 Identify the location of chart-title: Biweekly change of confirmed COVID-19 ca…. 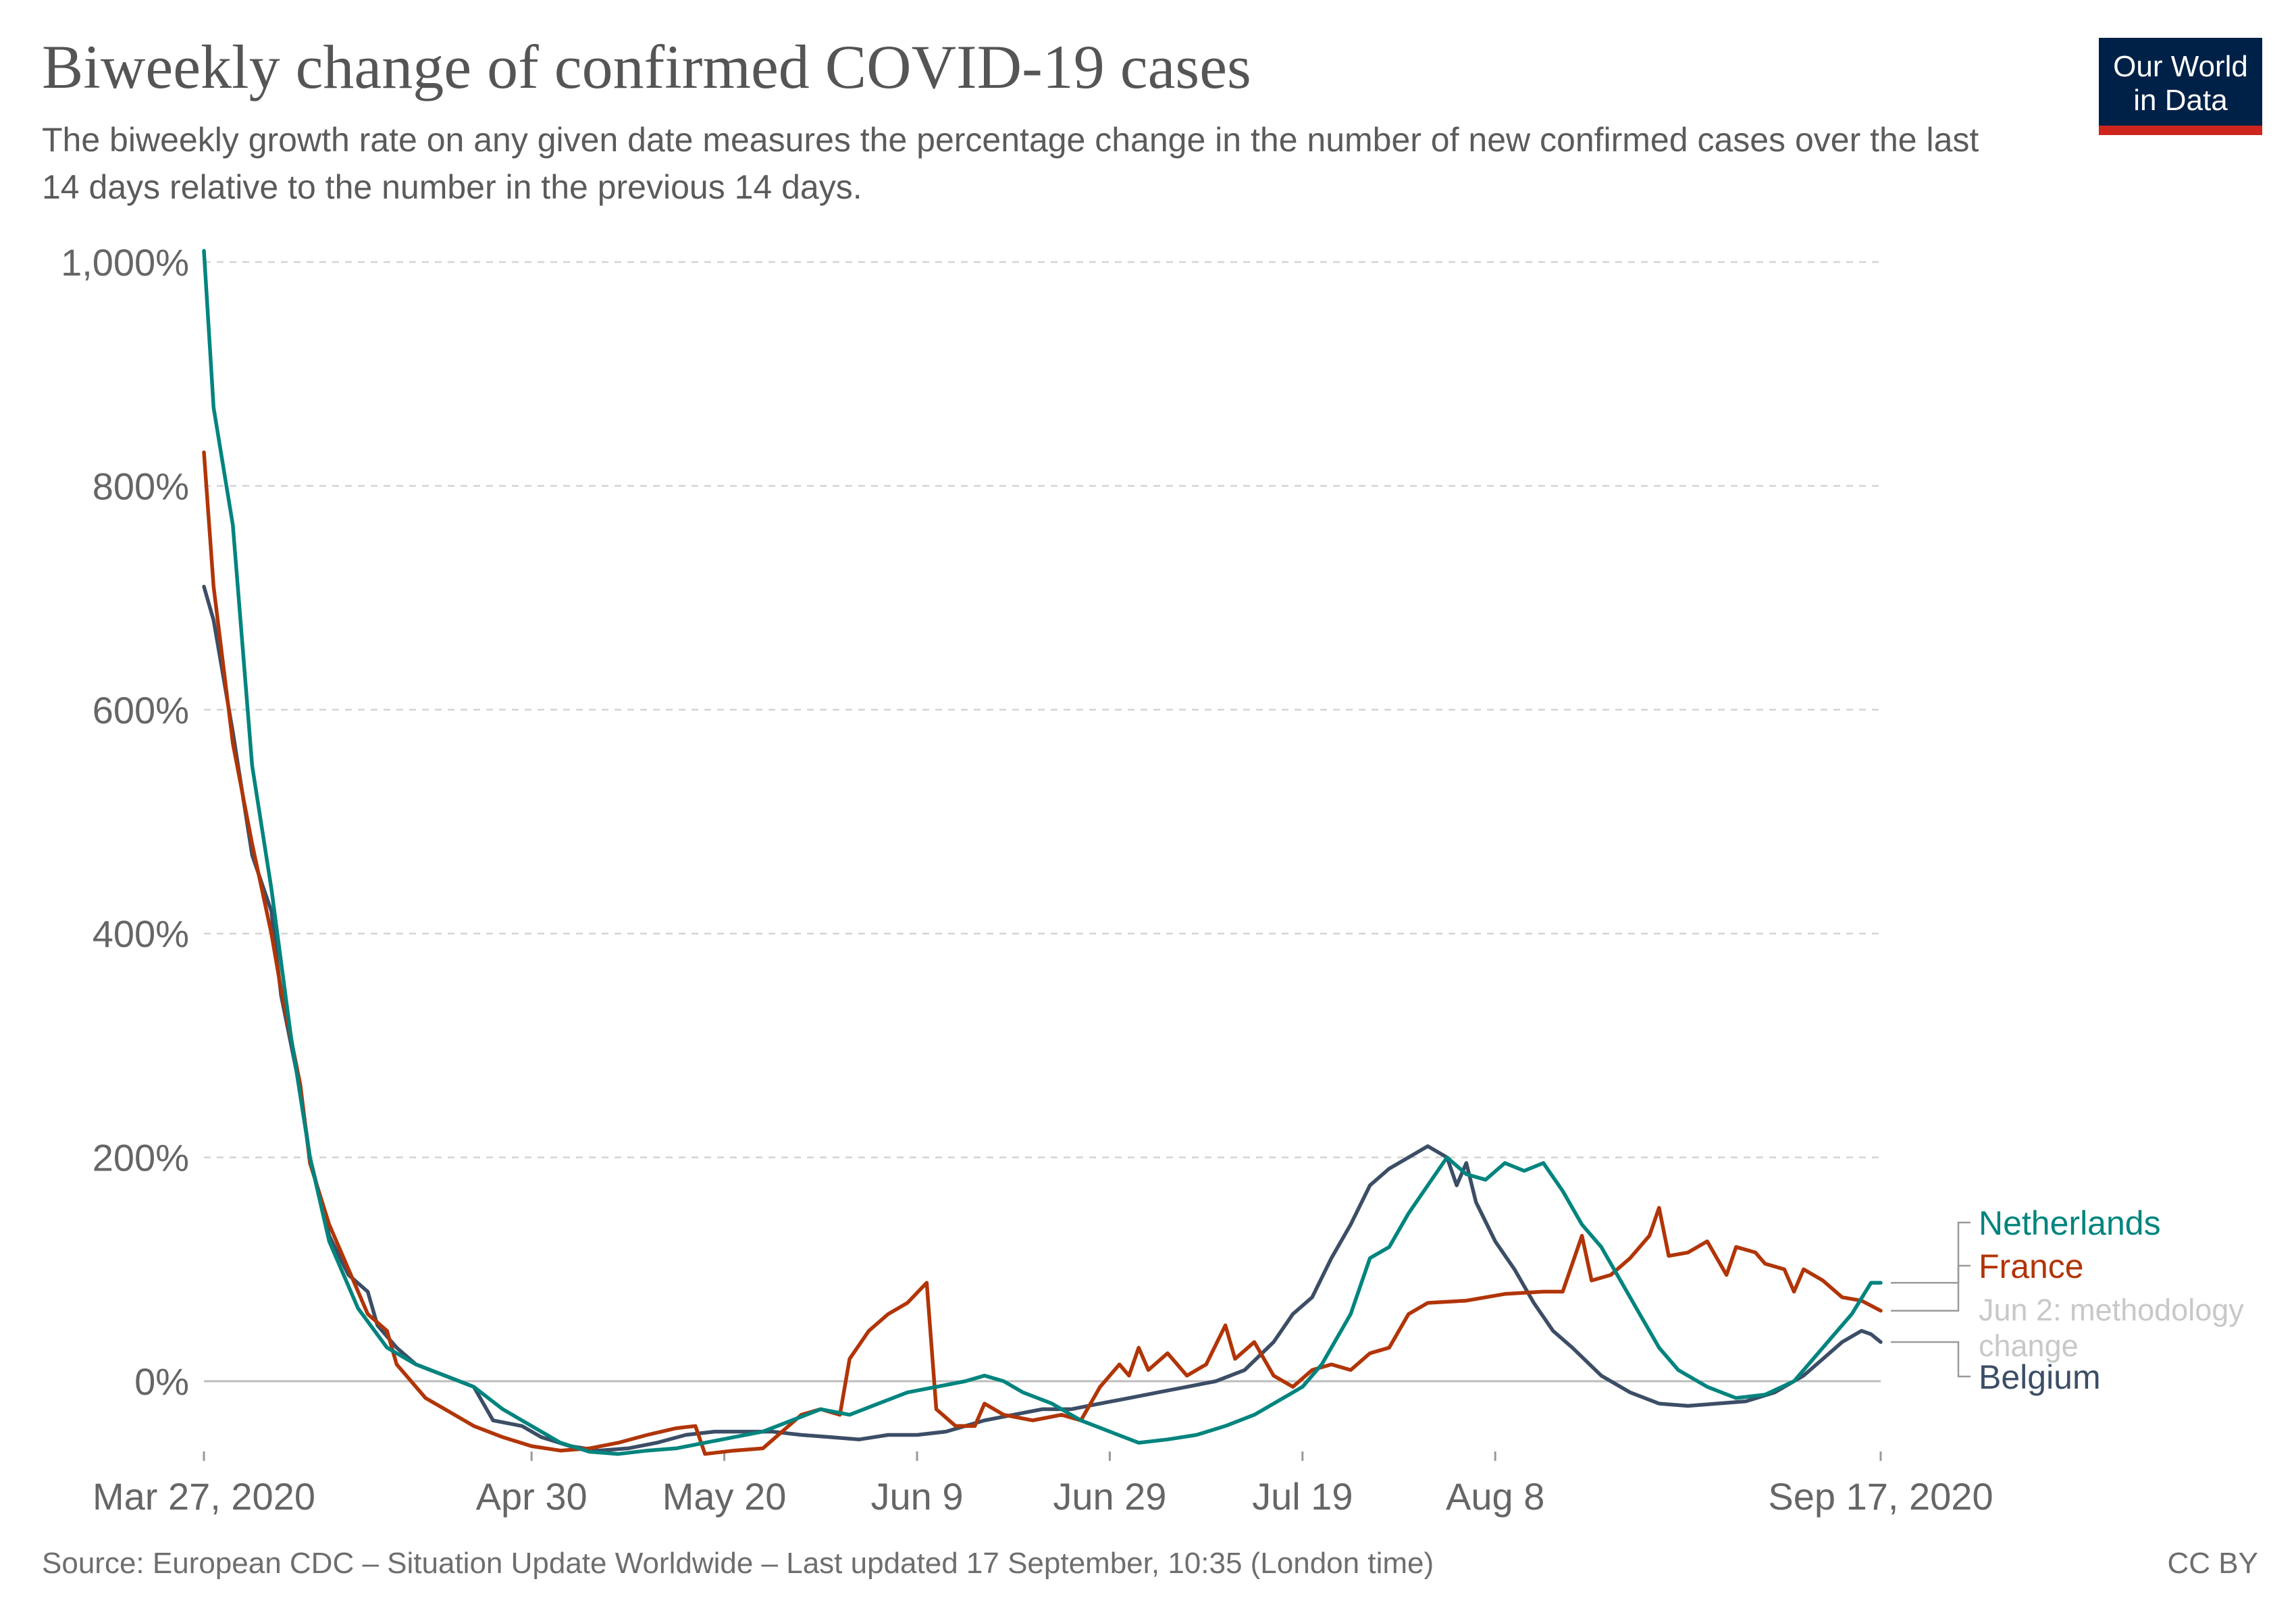
(646, 66).